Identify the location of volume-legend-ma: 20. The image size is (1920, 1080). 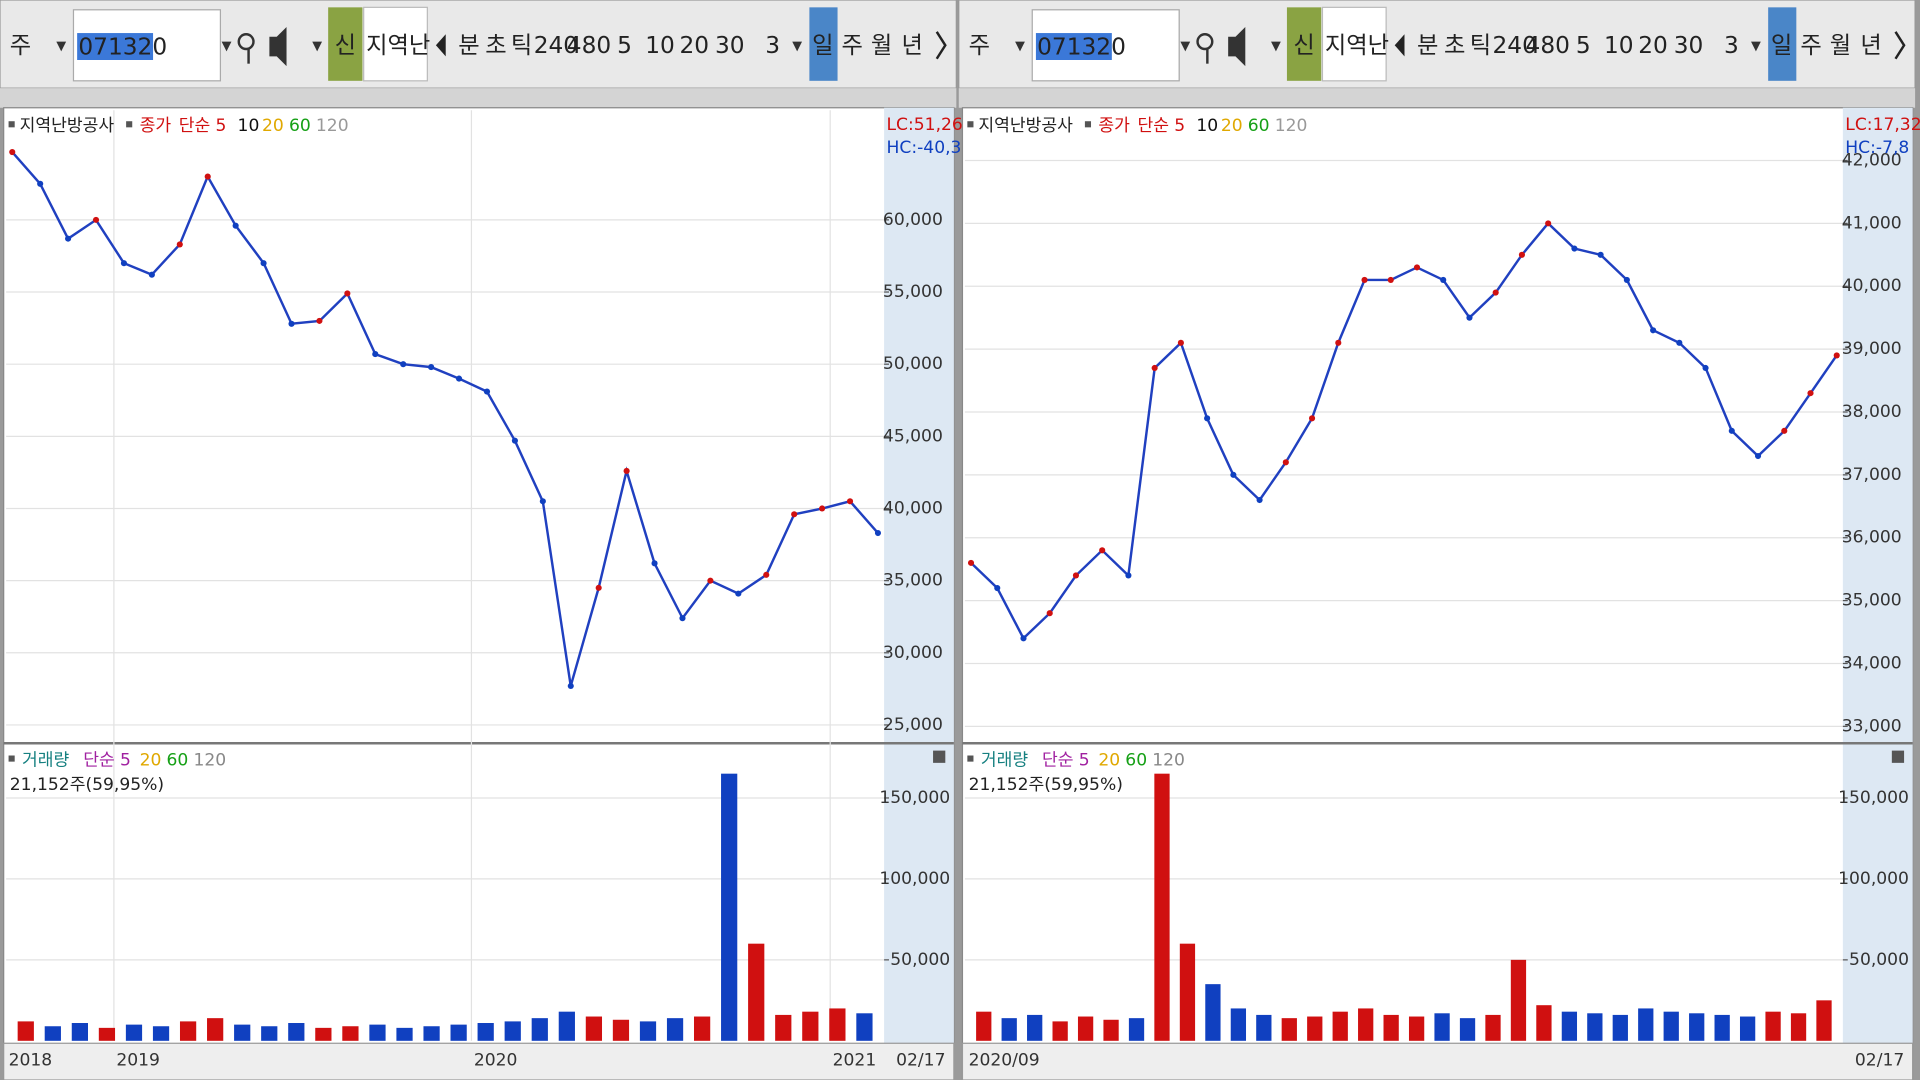
(1109, 760).